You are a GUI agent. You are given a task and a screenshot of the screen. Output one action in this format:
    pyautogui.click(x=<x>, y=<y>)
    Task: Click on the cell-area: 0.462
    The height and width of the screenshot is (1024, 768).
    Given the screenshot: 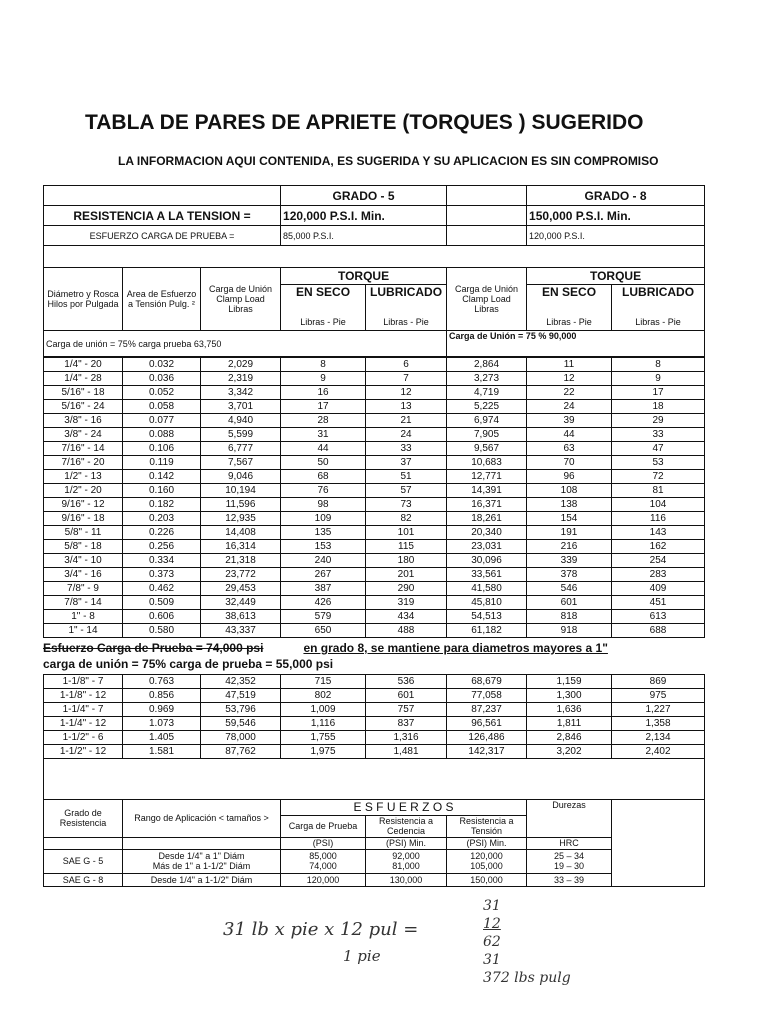 What is the action you would take?
    pyautogui.click(x=161, y=588)
    